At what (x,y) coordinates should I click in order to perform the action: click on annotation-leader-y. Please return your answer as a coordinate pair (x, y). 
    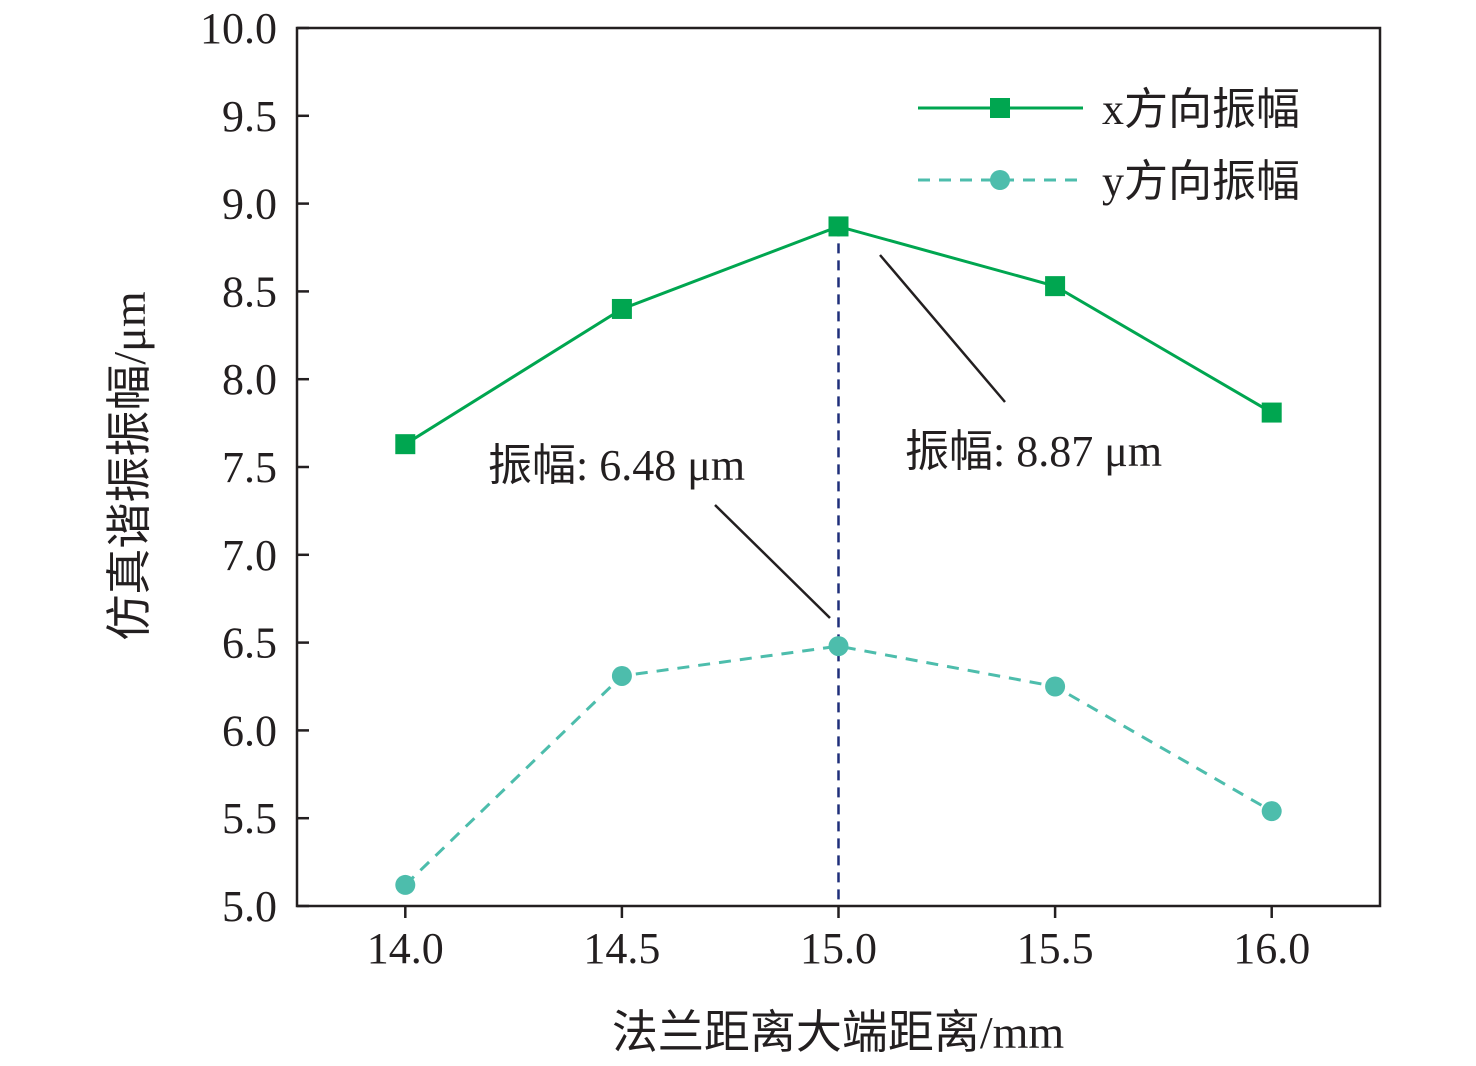
    Looking at the image, I should click on (772, 561).